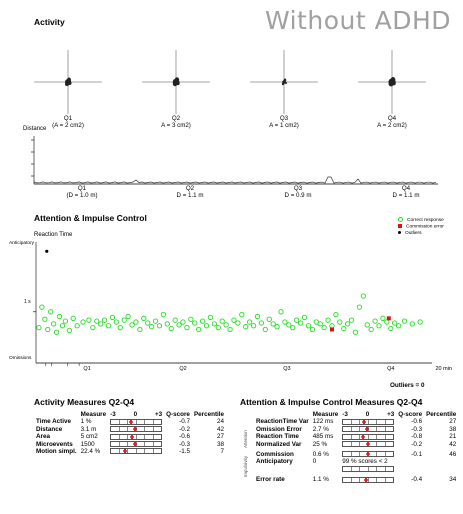  I want to click on quadrant-name: Q3, so click(284, 118).